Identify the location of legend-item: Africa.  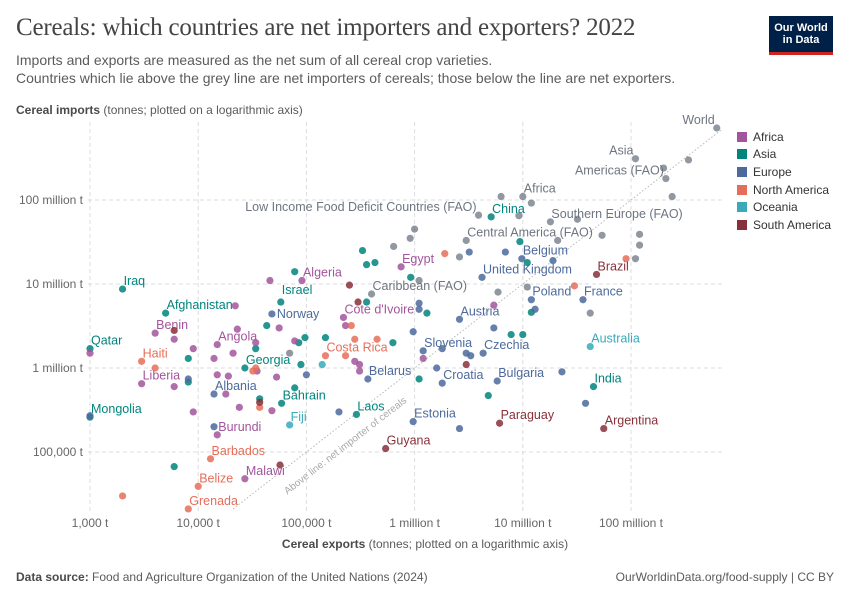
(784, 137).